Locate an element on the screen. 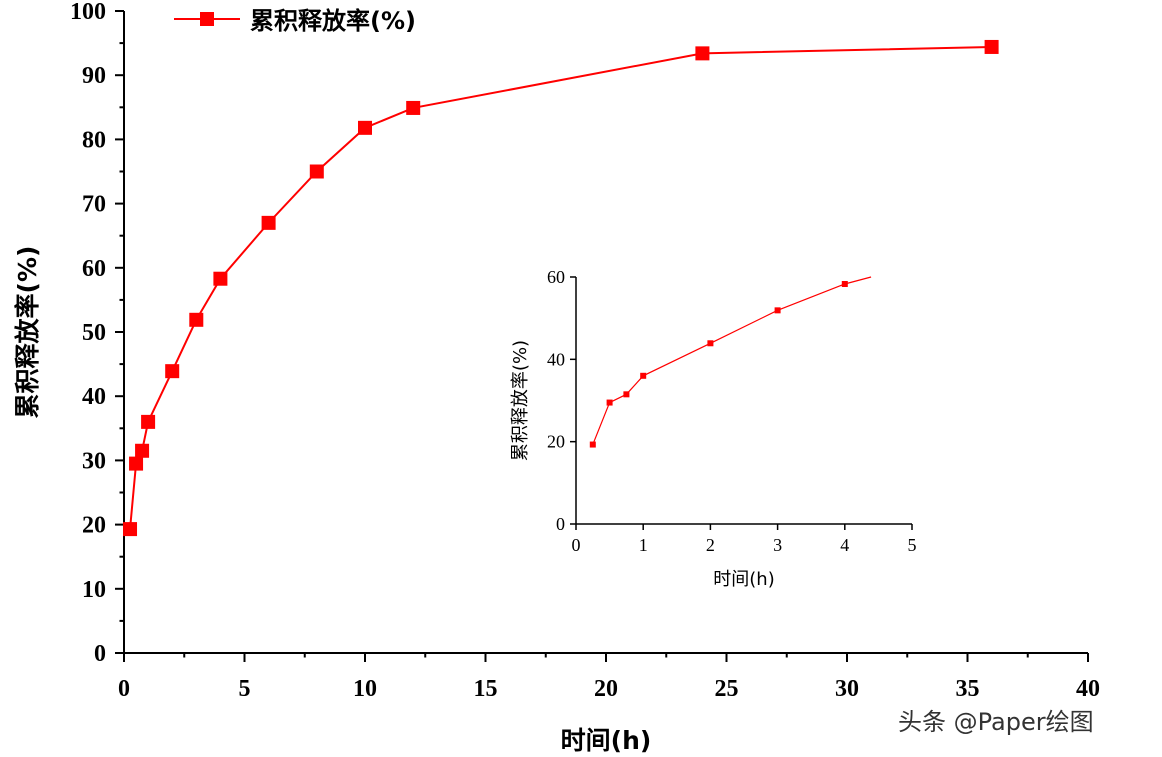 The image size is (1162, 757). y-tick-label: 100 is located at coordinates (88, 12).